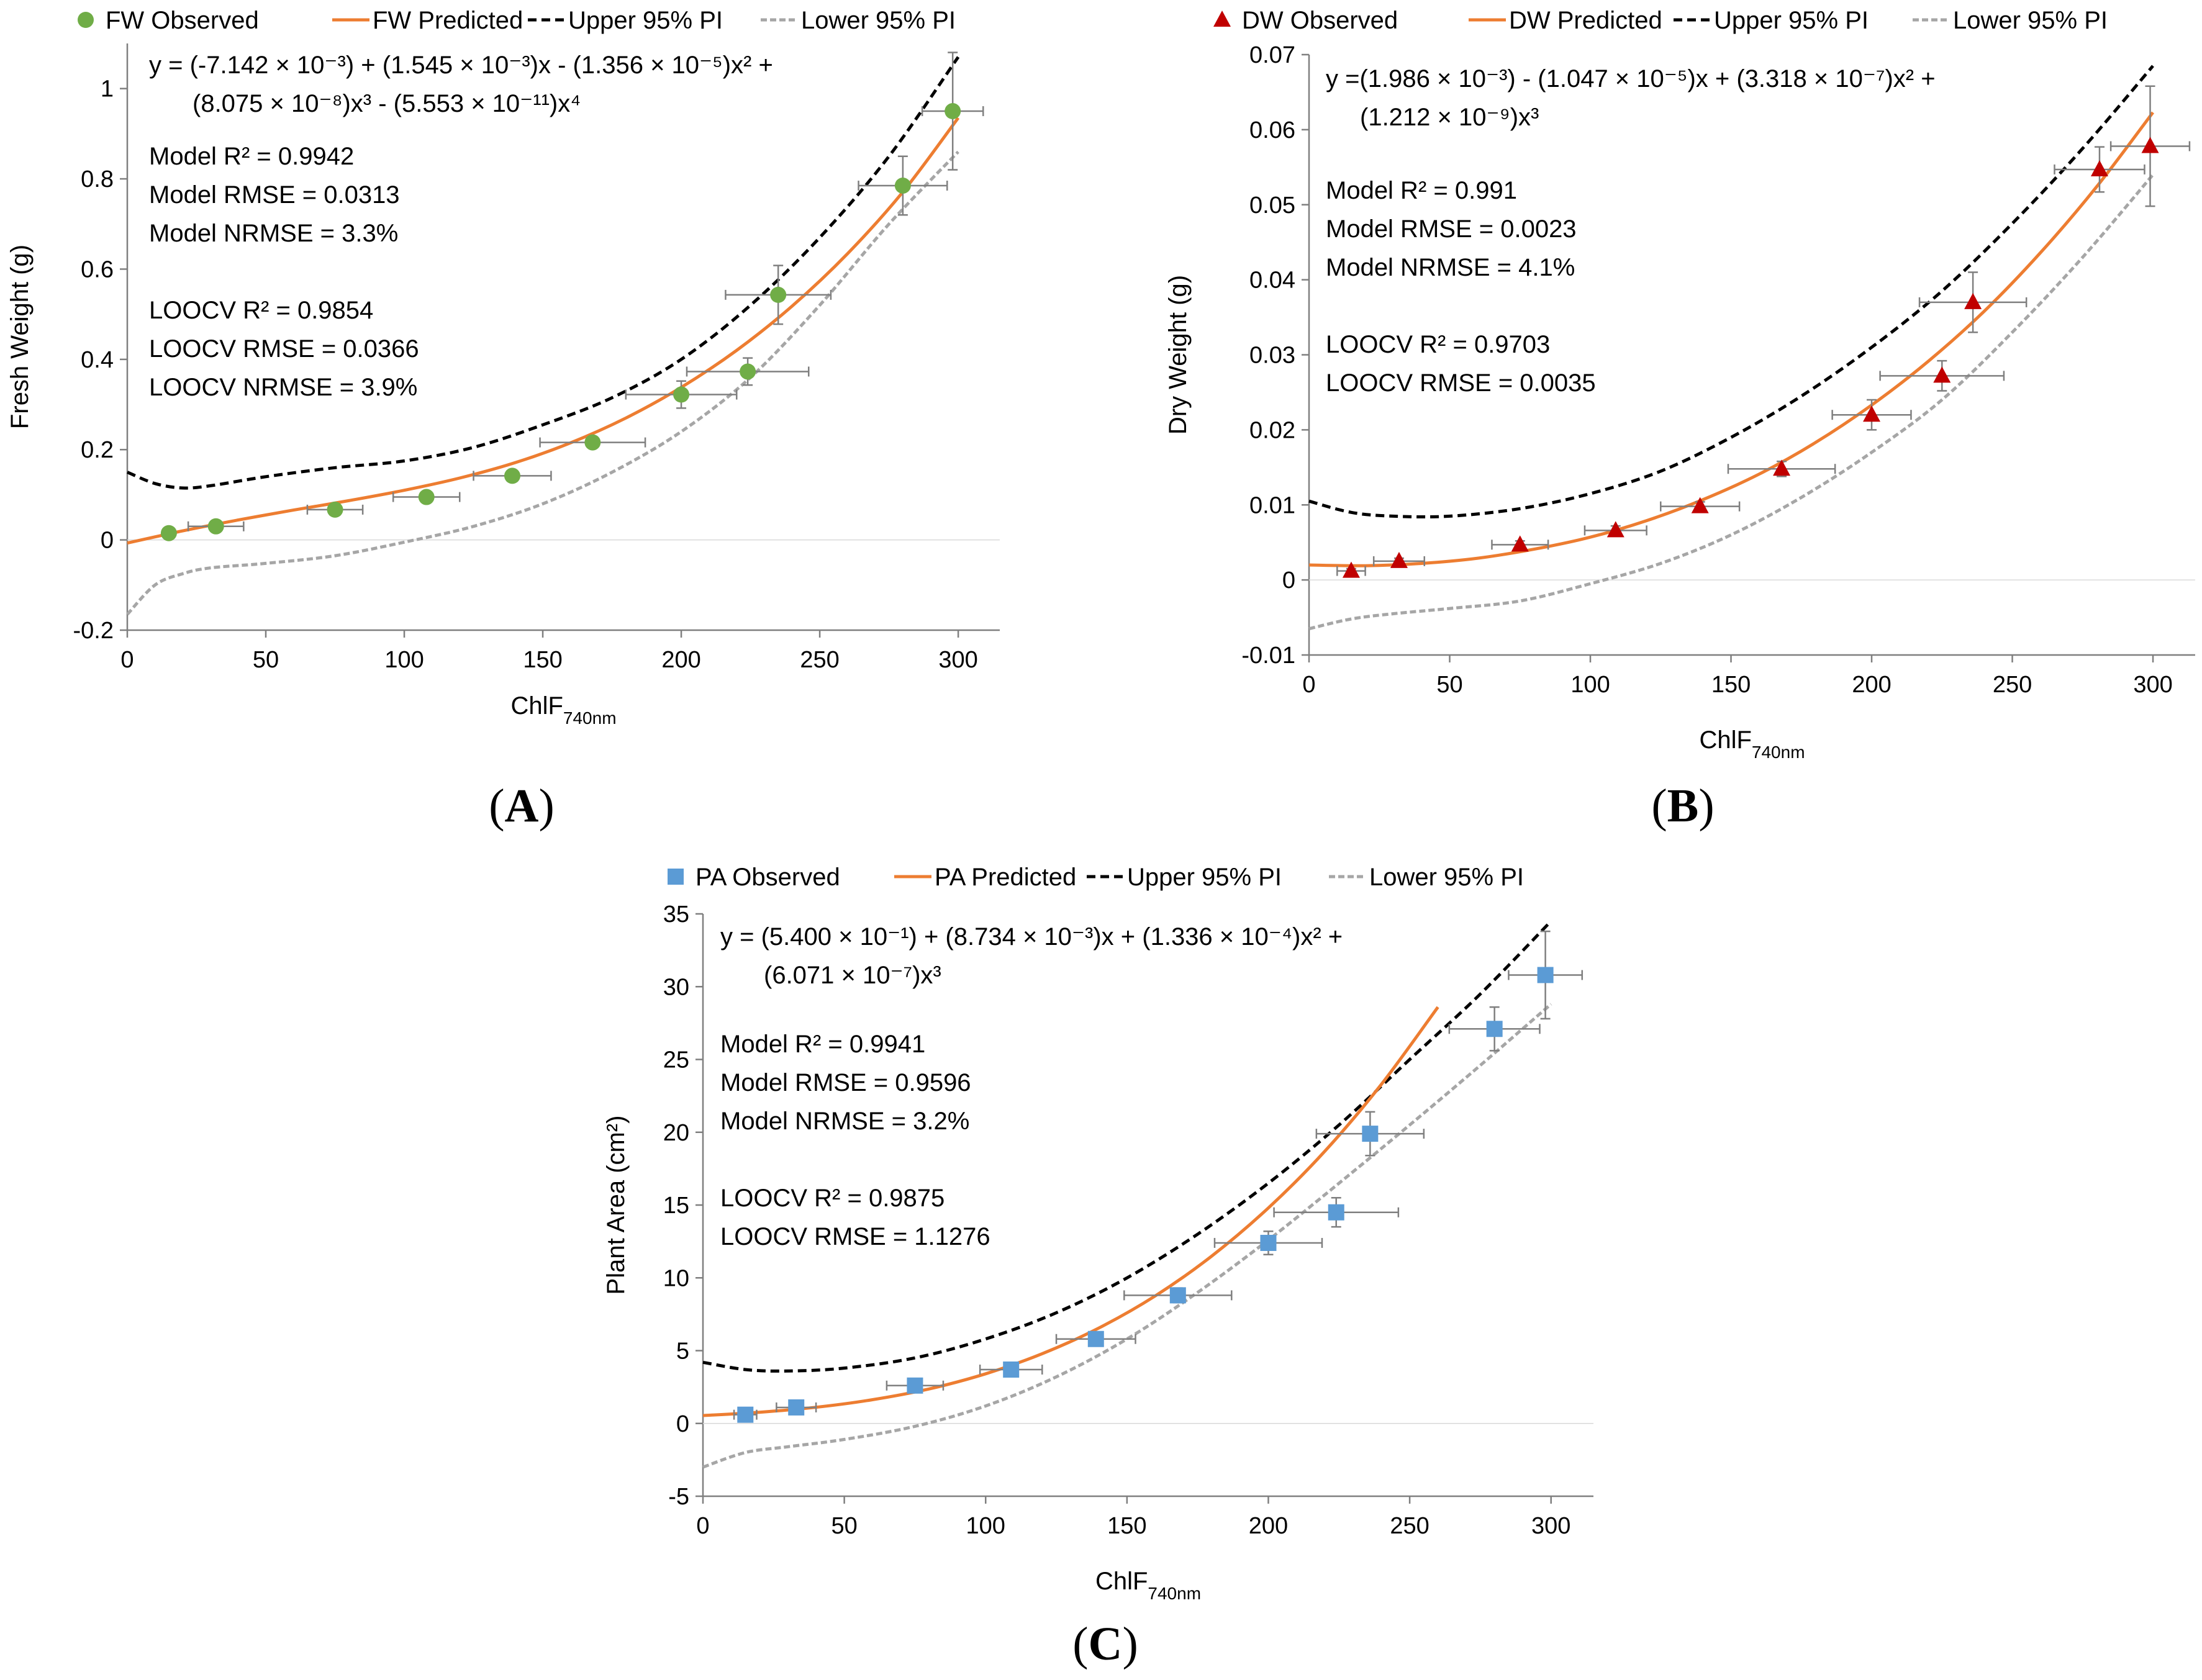 The width and height of the screenshot is (2202, 1680). Describe the element at coordinates (1272, 130) in the screenshot. I see `y-tick-label: 0.06` at that location.